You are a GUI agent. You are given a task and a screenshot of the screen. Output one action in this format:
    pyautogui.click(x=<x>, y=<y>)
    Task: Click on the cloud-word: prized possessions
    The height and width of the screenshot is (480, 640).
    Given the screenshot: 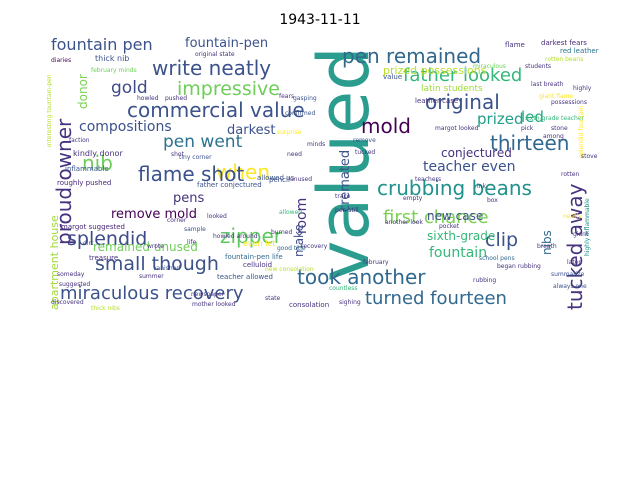 What is the action you would take?
    pyautogui.click(x=435, y=70)
    